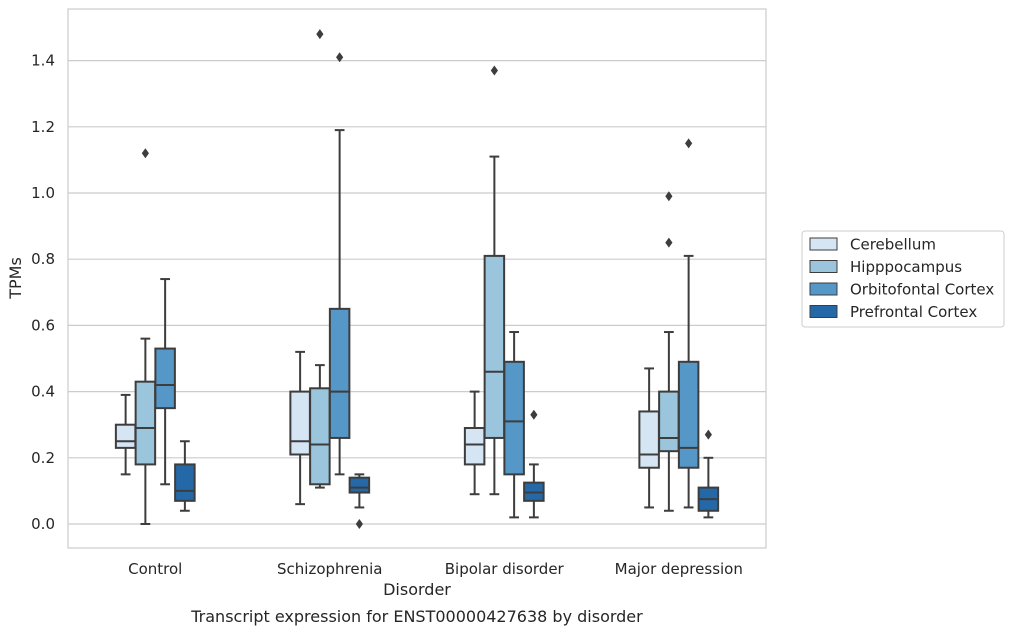  I want to click on y-tick-label: 0.2, so click(43, 458).